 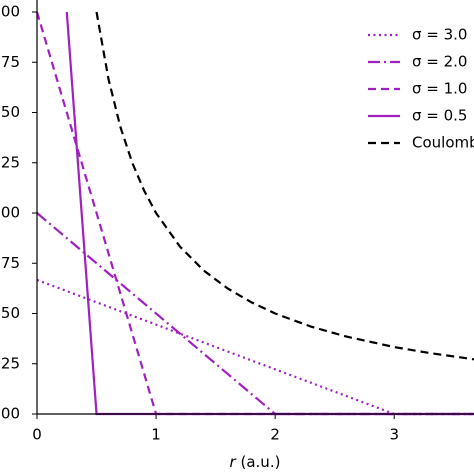 I want to click on y-tick-label: 0.50, so click(x=10, y=313).